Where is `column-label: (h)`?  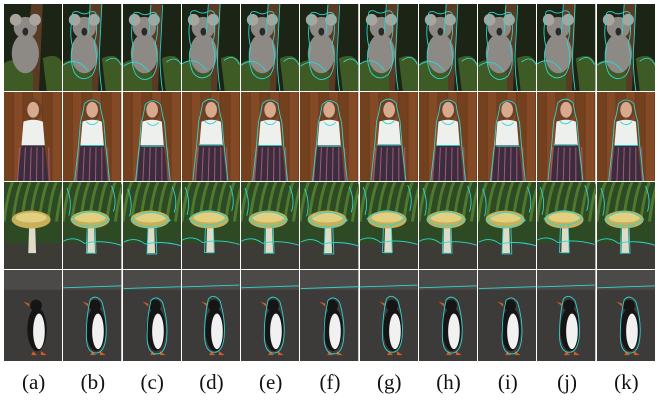
column-label: (h) is located at coordinates (448, 382).